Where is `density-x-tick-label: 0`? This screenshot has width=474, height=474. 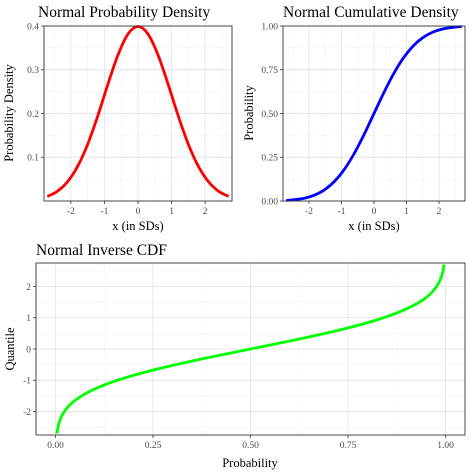
density-x-tick-label: 0 is located at coordinates (138, 212).